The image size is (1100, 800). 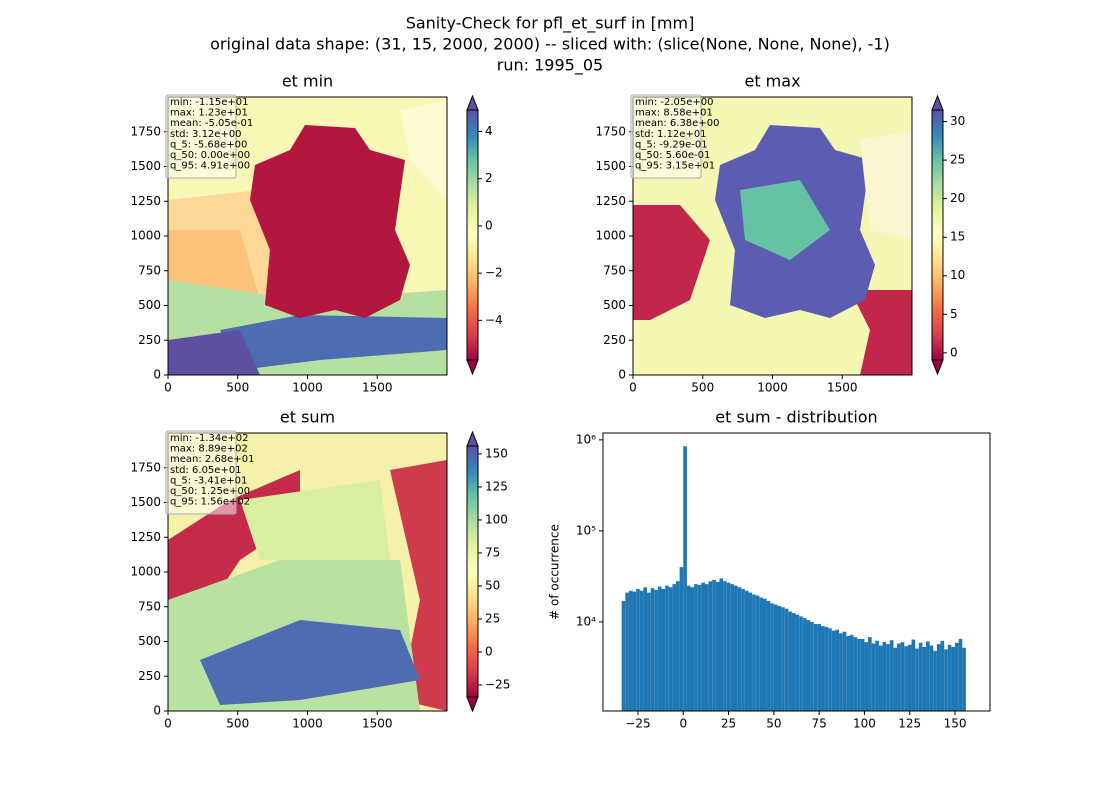 I want to click on stats-line: q_95: 4.91e+00, so click(x=210, y=166).